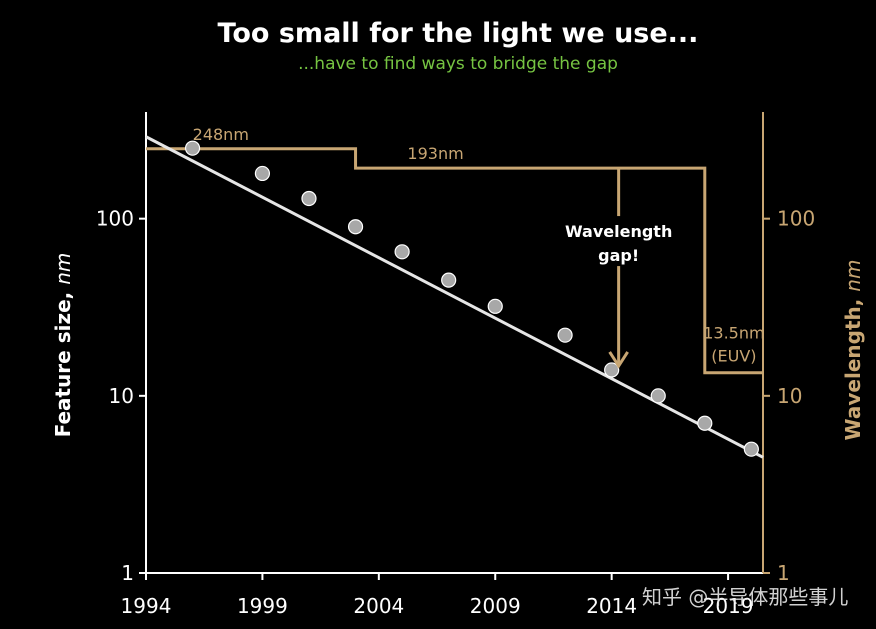  I want to click on chart-subtitle: ...have to find ways to bridge the gap, so click(458, 64).